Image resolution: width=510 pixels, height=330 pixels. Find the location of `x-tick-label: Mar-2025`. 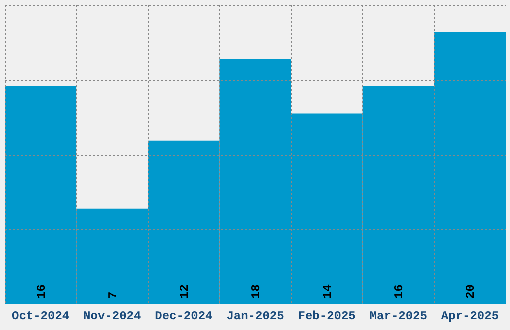

x-tick-label: Mar-2025 is located at coordinates (399, 317).